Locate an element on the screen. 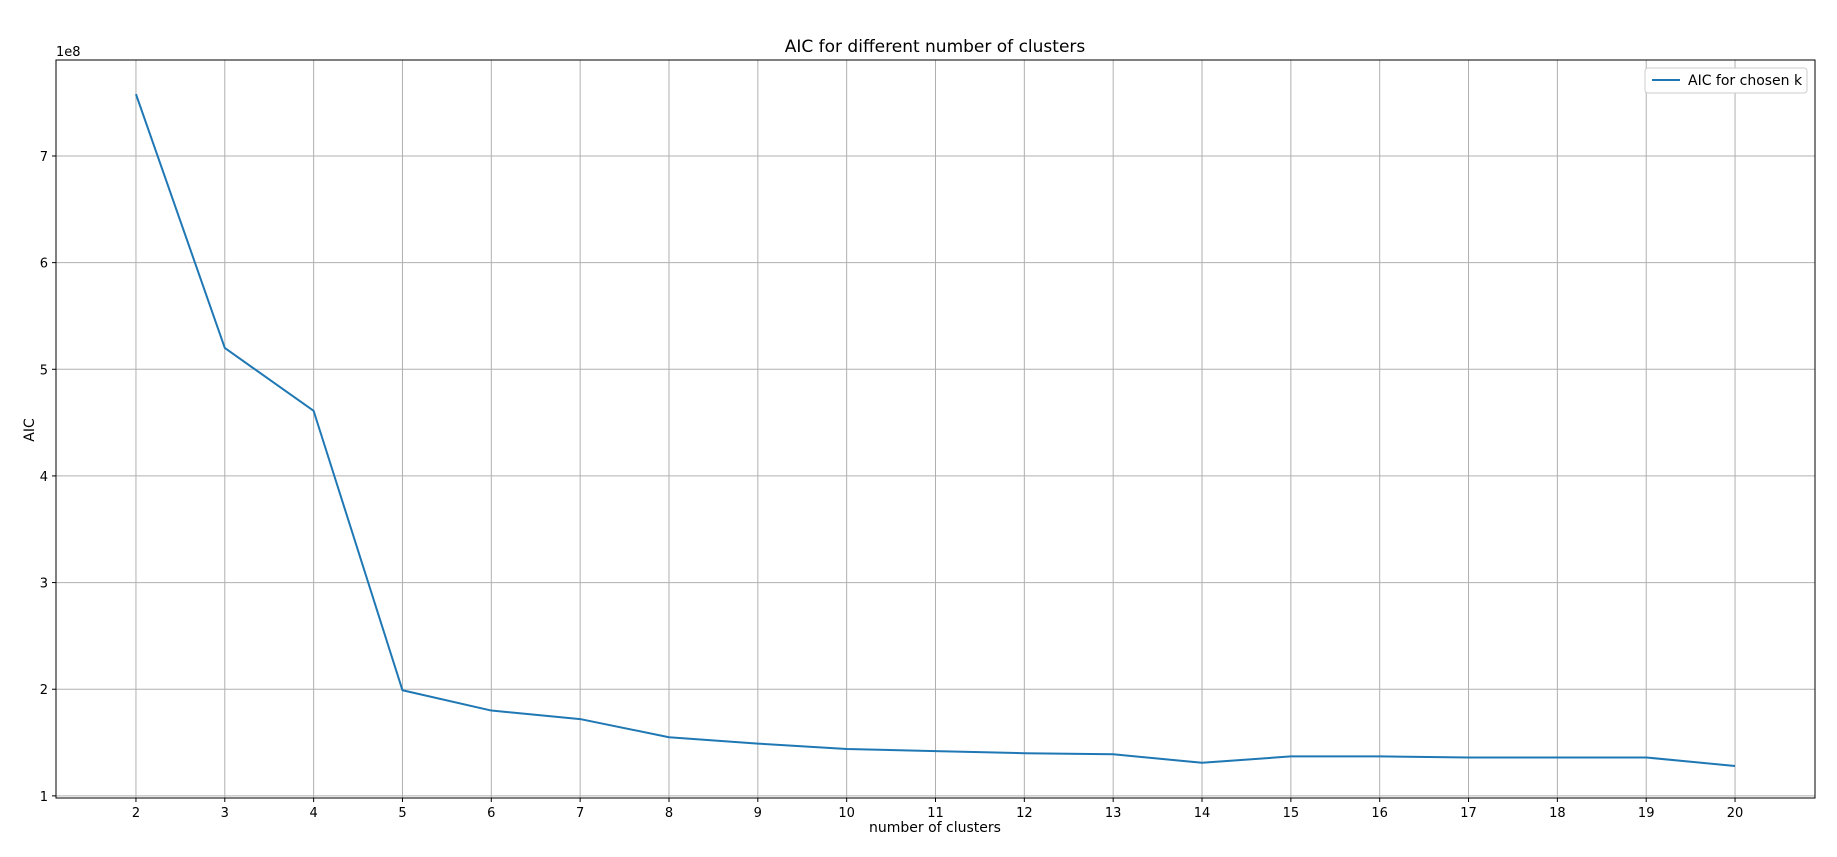 This screenshot has width=1837, height=857. x-tick-label-12: 12 is located at coordinates (1024, 813).